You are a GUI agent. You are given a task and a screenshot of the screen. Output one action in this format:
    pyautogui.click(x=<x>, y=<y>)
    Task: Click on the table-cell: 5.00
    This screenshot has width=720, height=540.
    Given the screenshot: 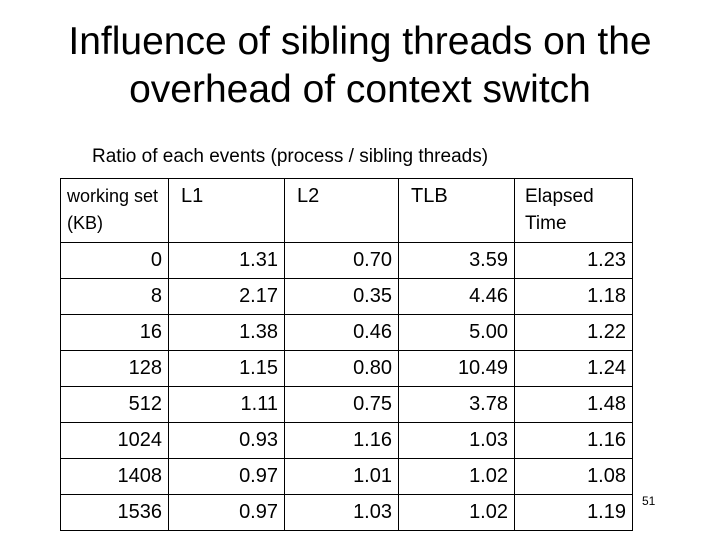 What is the action you would take?
    pyautogui.click(x=456, y=332)
    